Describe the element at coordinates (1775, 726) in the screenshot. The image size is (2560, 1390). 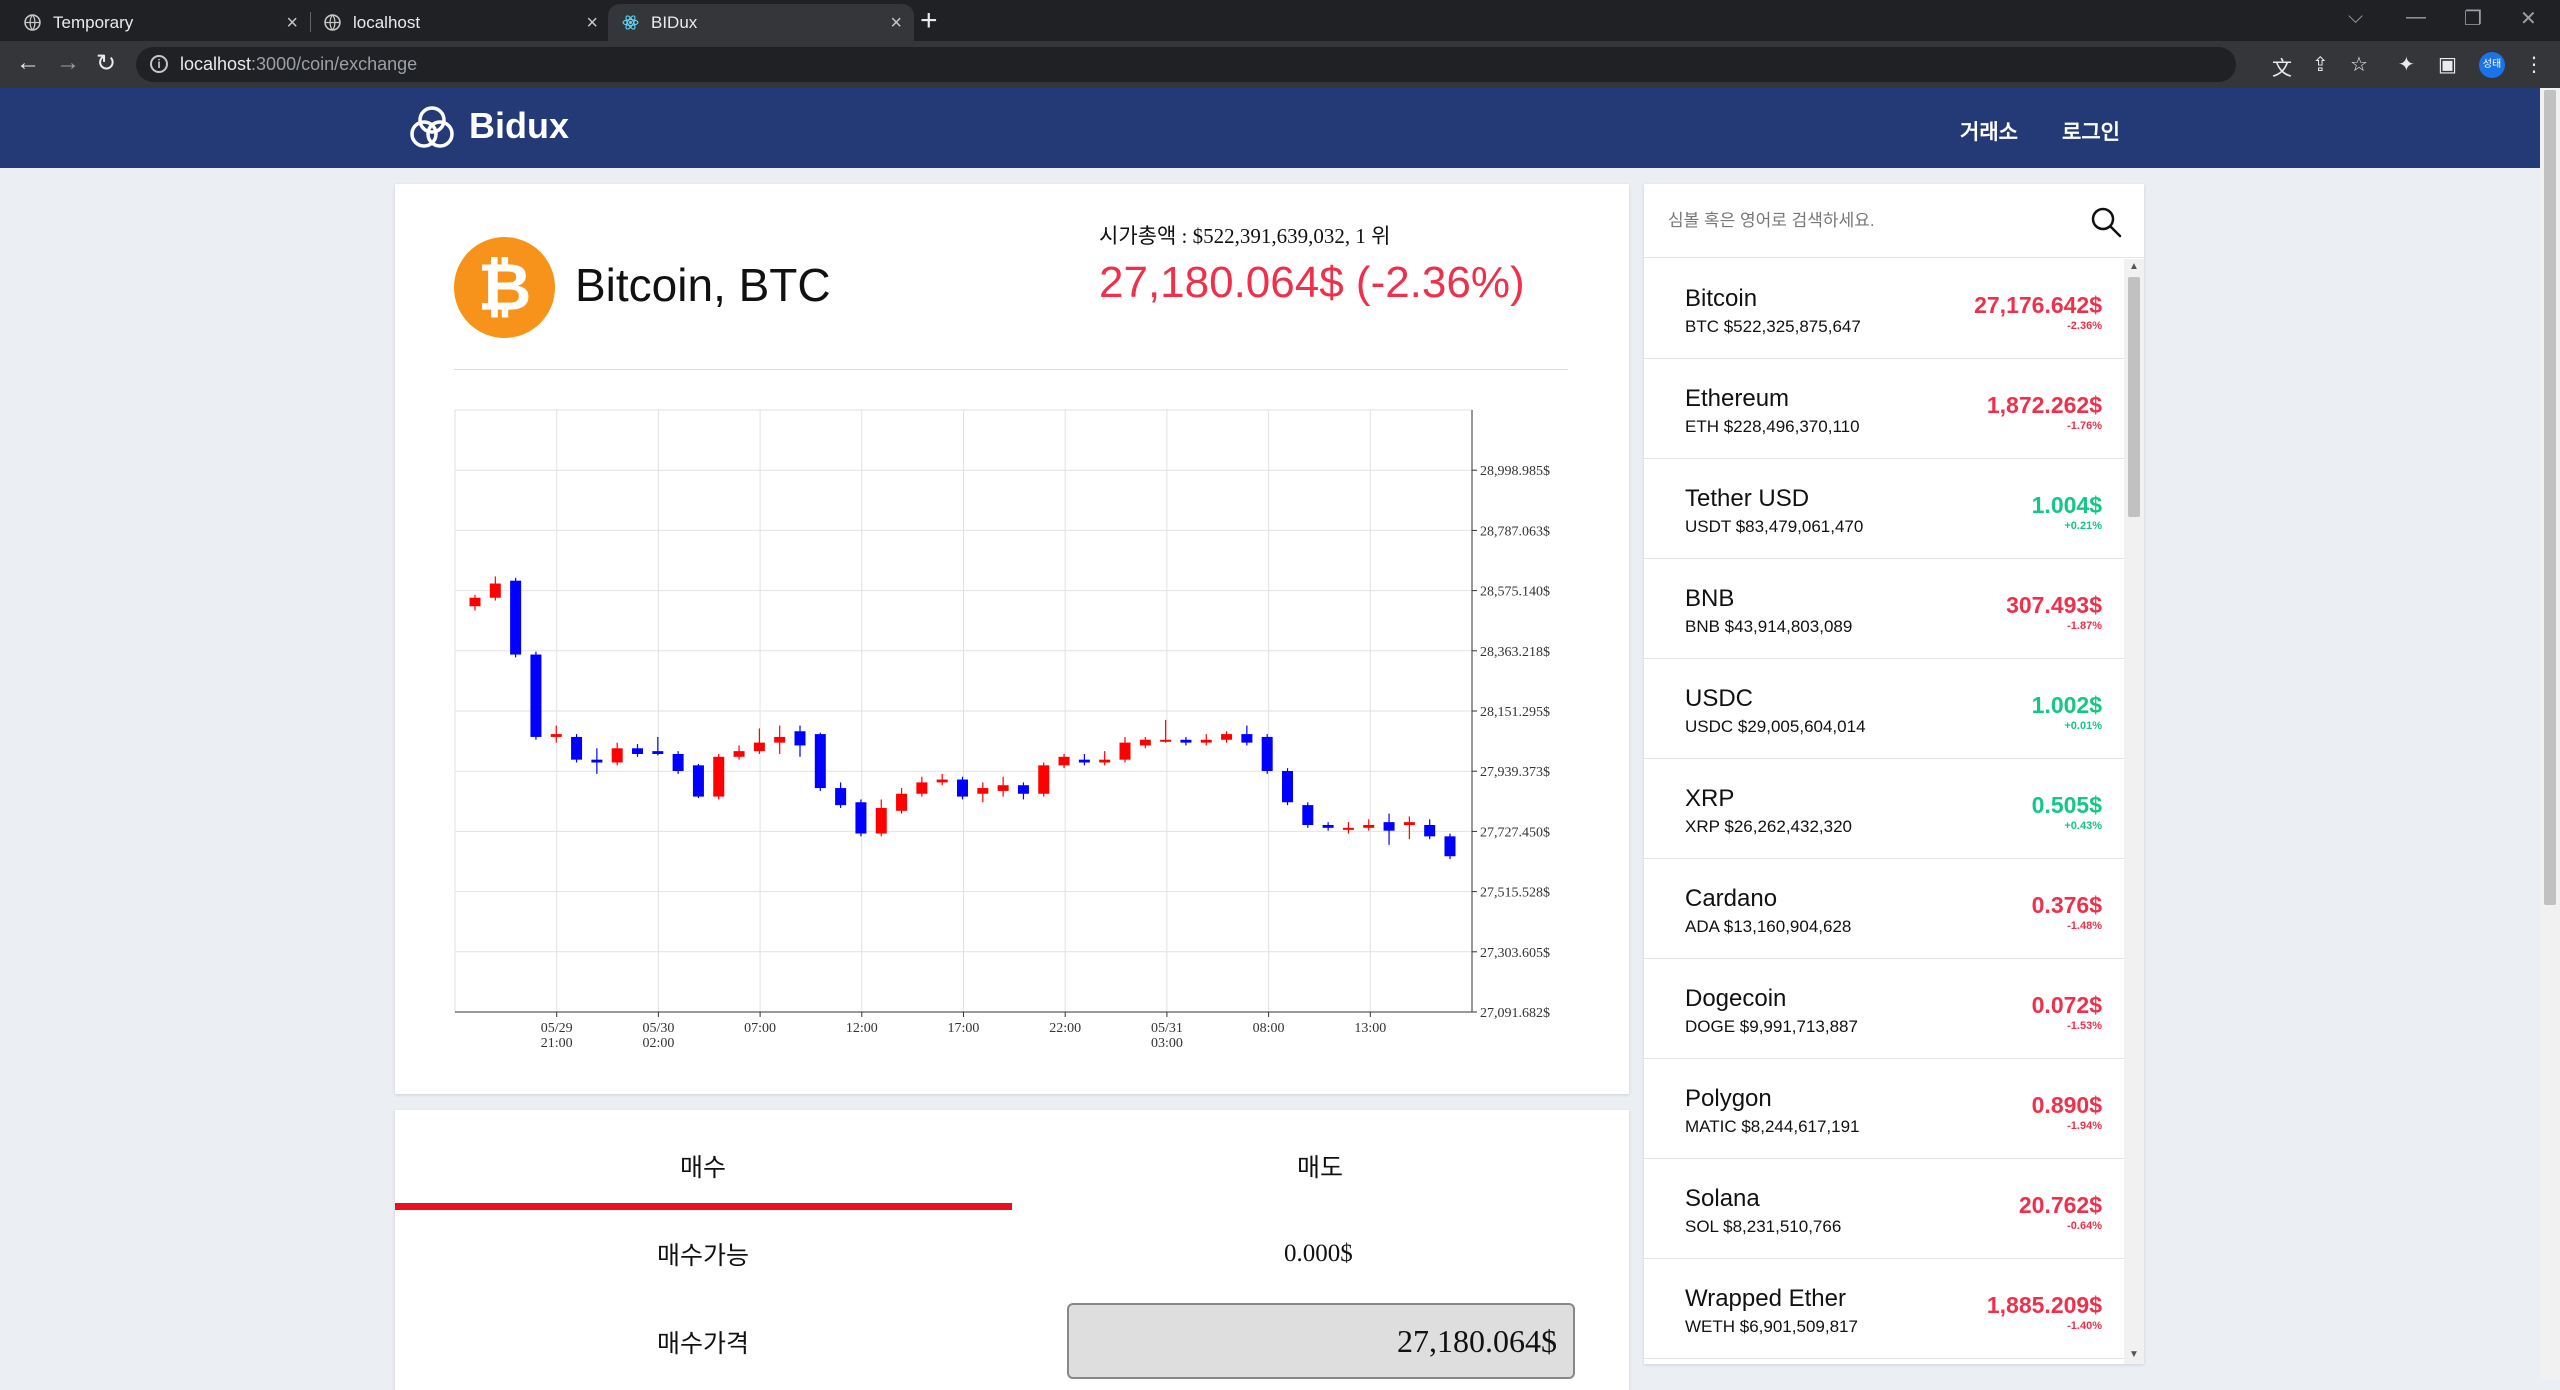
I see `coin-symbol-cap: USDC $29,005,604,014` at that location.